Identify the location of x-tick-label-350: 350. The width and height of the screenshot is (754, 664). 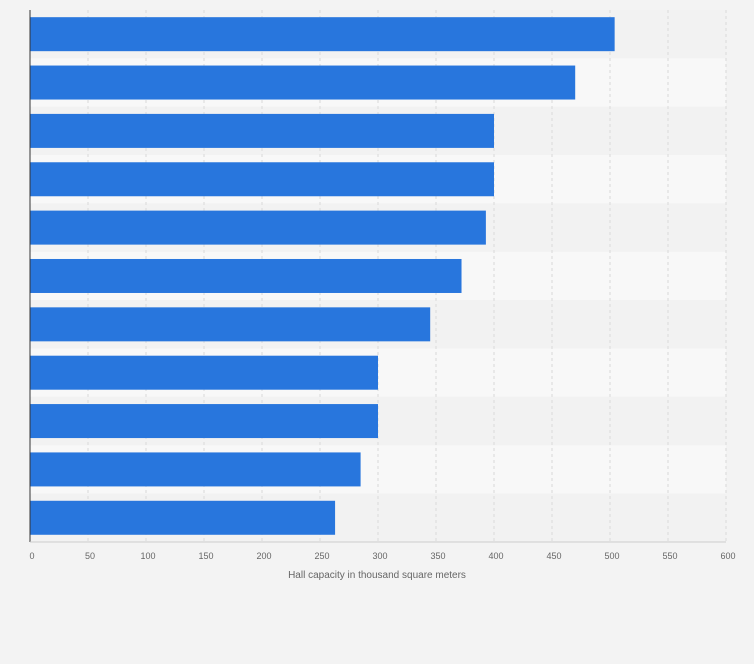
(437, 556).